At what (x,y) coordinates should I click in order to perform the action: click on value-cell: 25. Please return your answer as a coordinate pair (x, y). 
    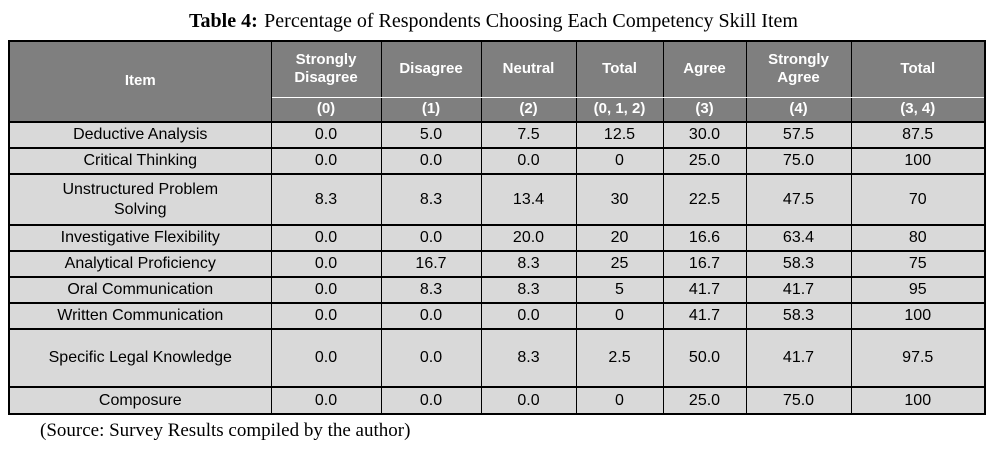
    Looking at the image, I should click on (619, 264).